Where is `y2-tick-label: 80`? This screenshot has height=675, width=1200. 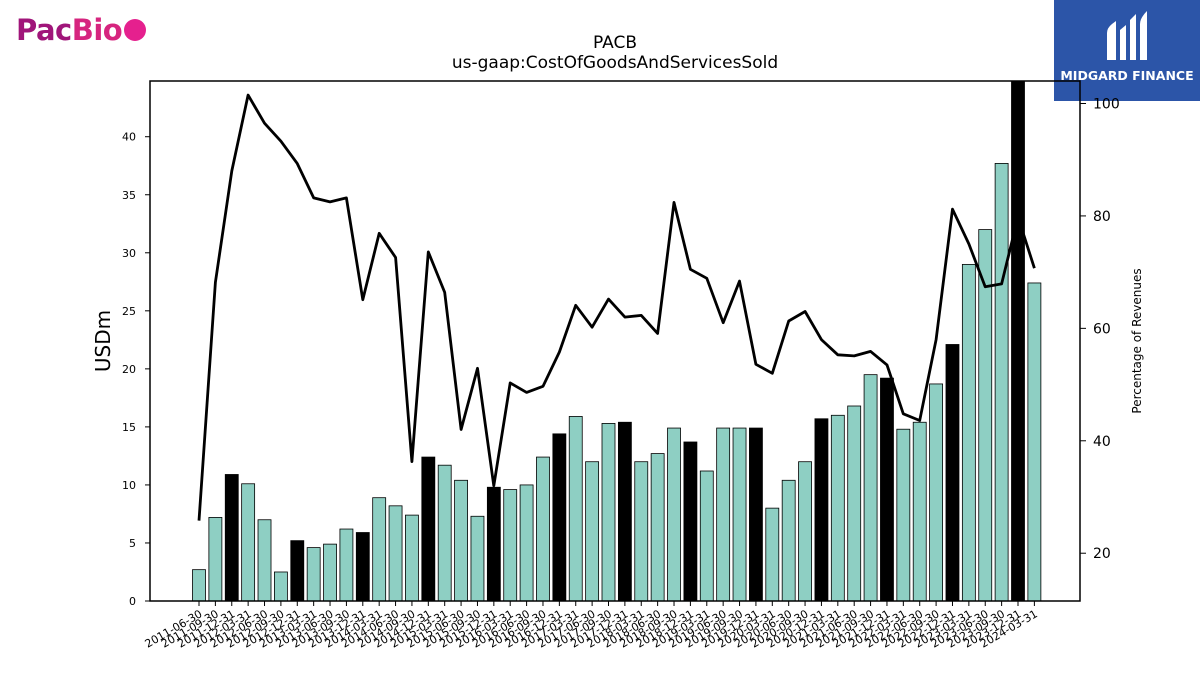
y2-tick-label: 80 is located at coordinates (1102, 217).